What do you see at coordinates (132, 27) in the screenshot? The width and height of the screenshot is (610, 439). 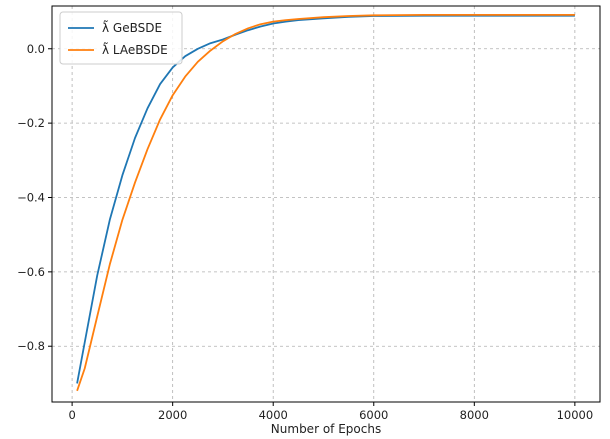 I see `legend-label-0: λ̃ GeBSDE` at bounding box center [132, 27].